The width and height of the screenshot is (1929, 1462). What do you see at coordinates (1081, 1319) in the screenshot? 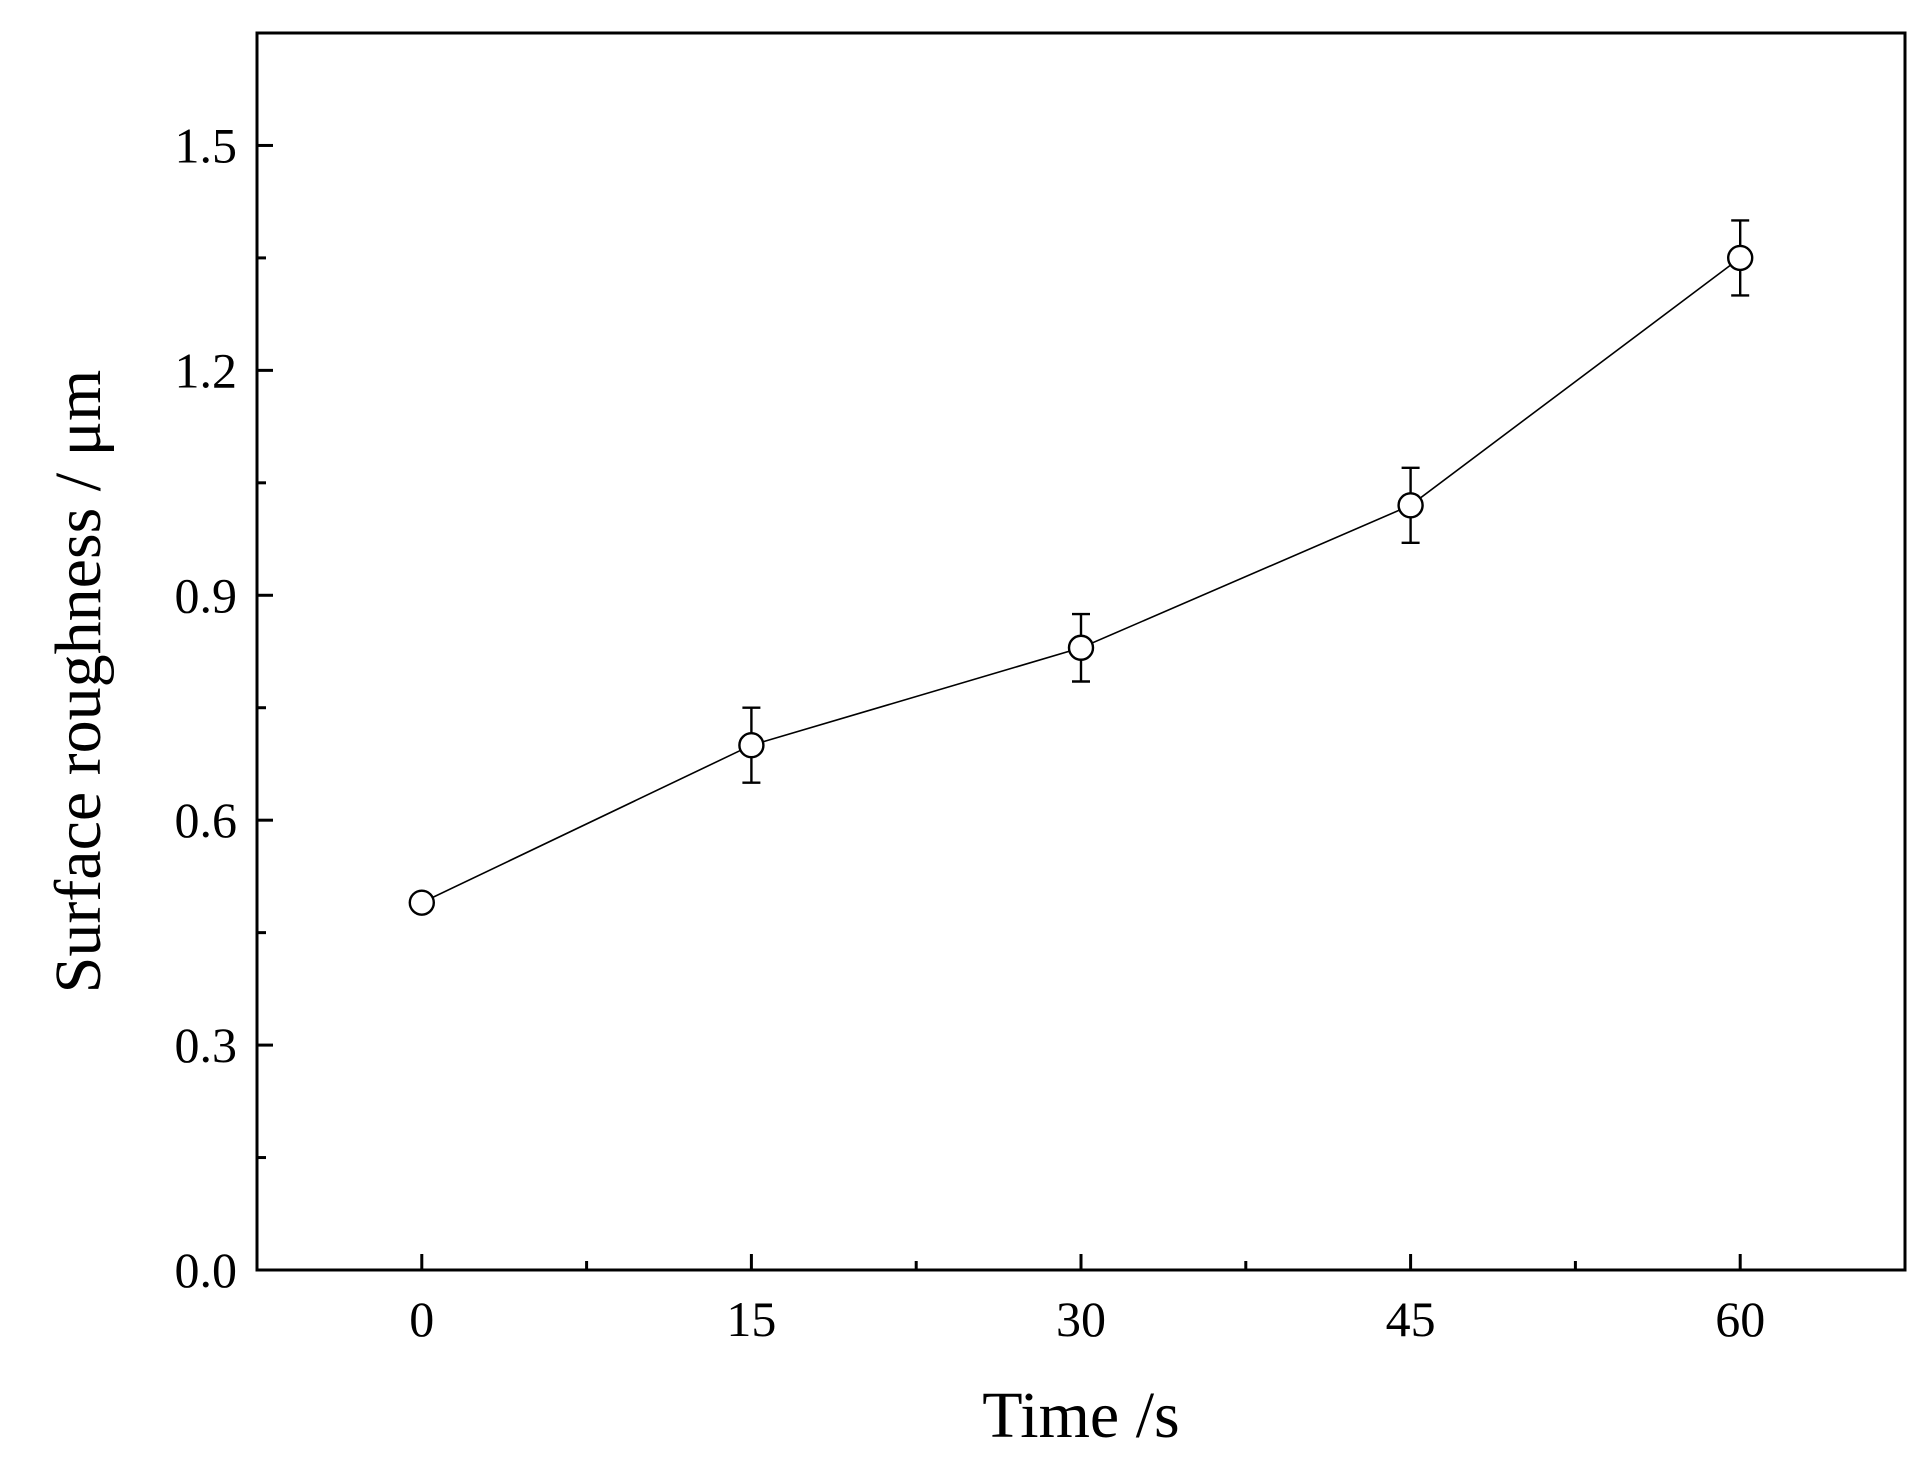
I see `x-tick-label: 30` at bounding box center [1081, 1319].